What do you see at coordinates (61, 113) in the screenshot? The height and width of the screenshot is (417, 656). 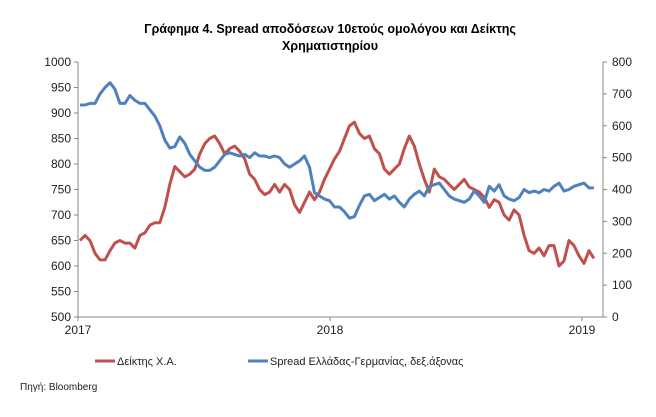 I see `left-tick-label: 900` at bounding box center [61, 113].